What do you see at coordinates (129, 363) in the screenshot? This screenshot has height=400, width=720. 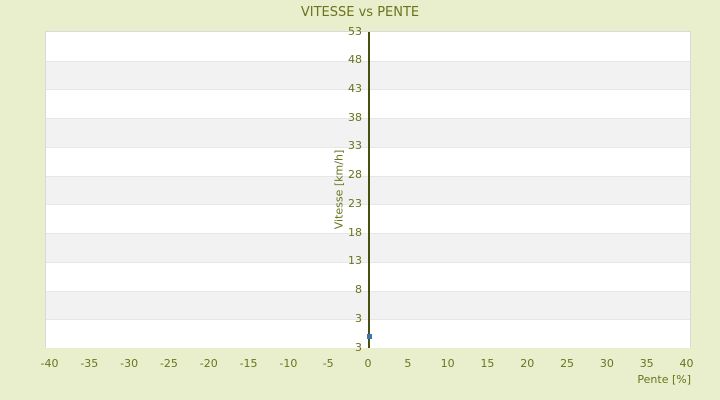 I see `x-tick-label: -30` at bounding box center [129, 363].